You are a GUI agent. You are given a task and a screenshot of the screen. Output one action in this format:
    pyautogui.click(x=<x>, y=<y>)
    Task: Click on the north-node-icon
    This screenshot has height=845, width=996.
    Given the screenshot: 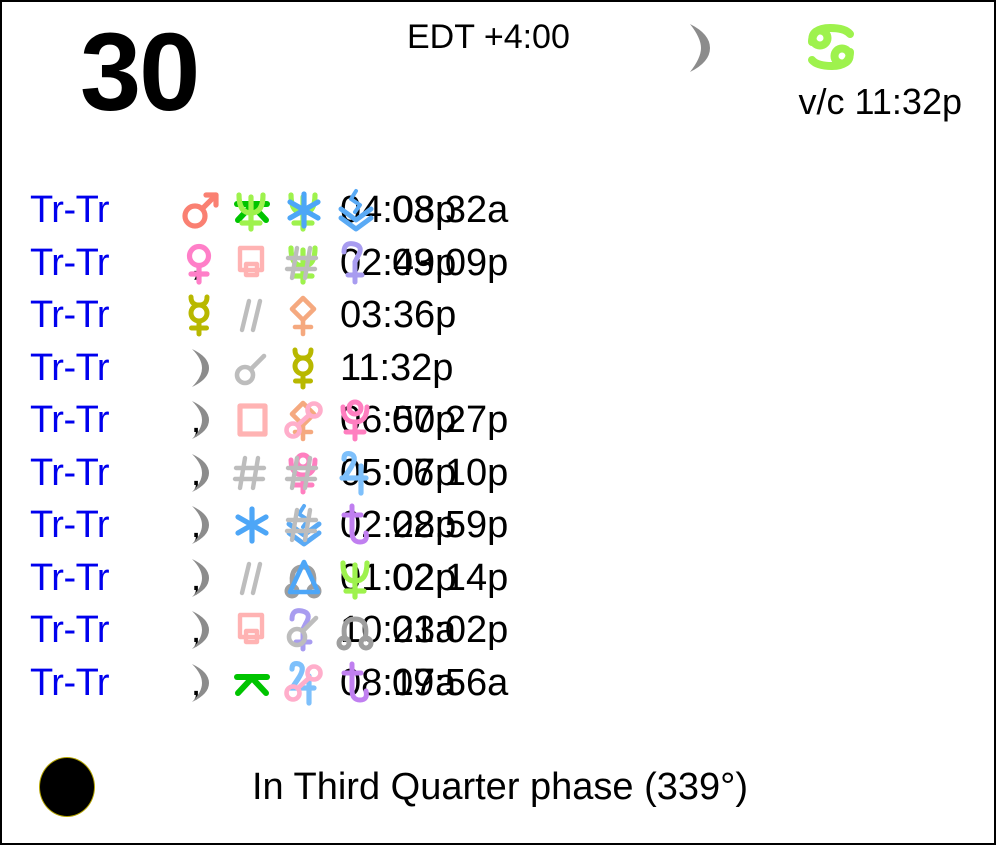 What is the action you would take?
    pyautogui.click(x=356, y=630)
    